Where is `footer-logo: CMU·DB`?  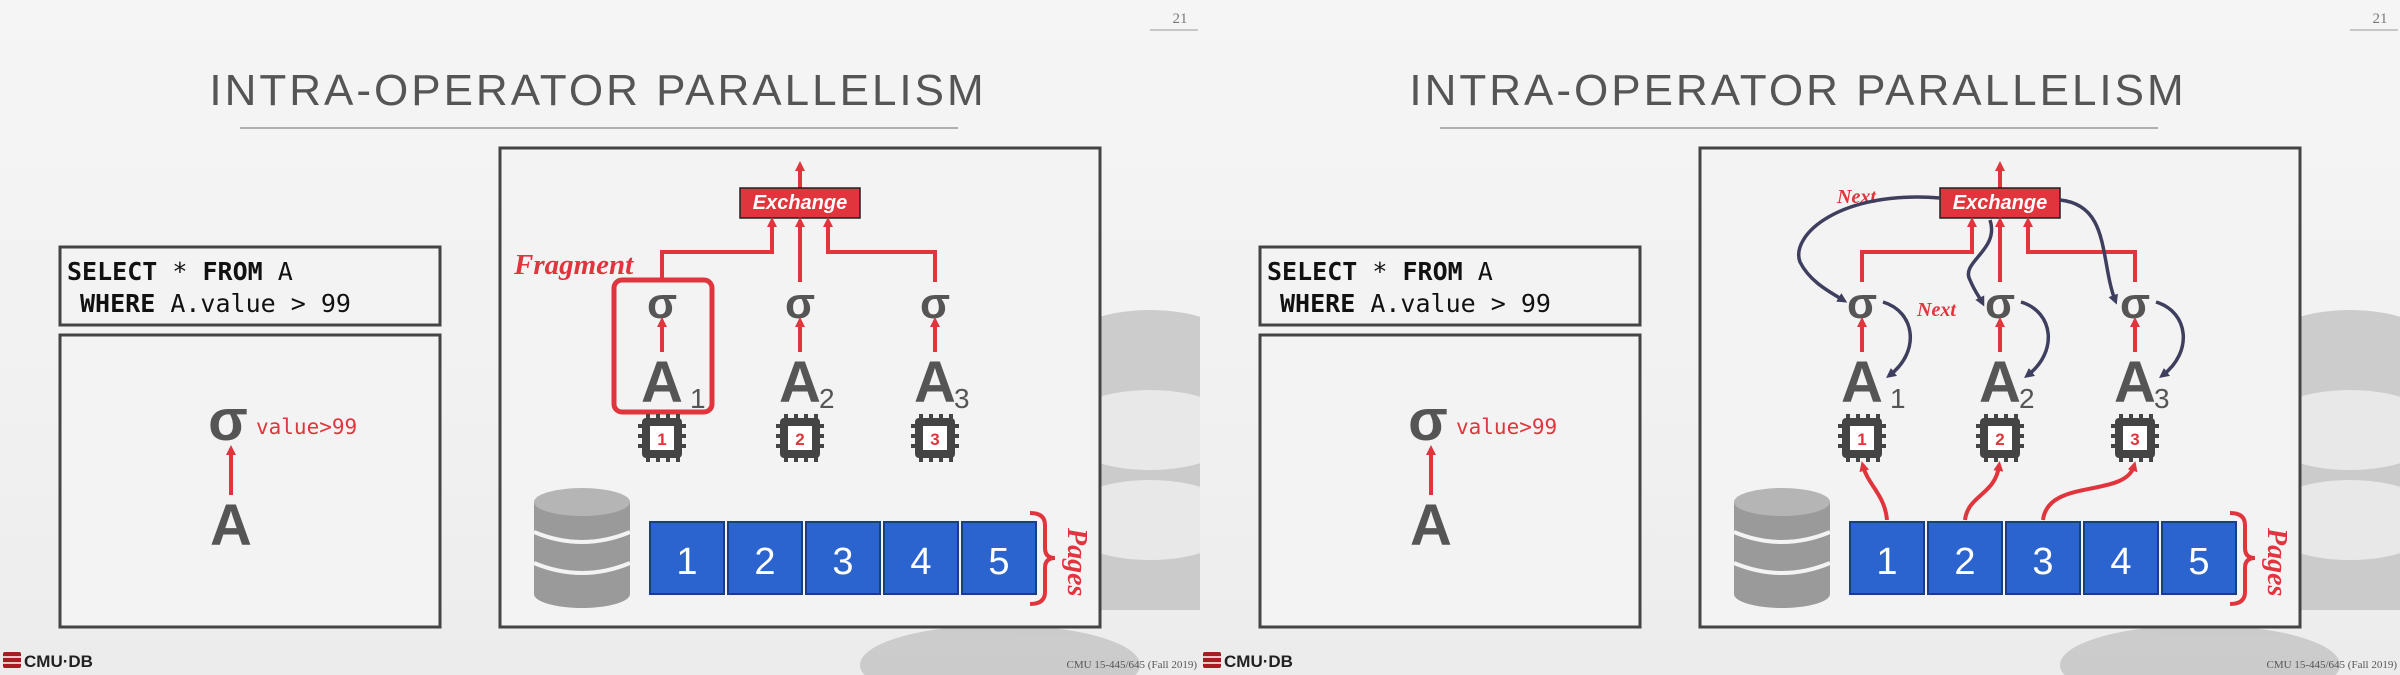
footer-logo: CMU·DB is located at coordinates (1248, 661).